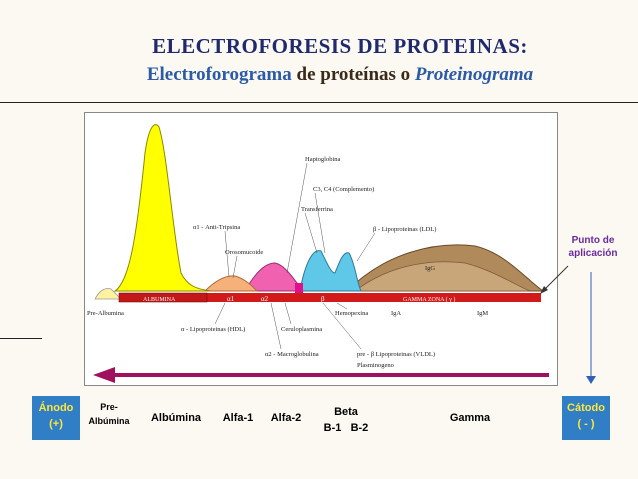 This screenshot has width=638, height=479. What do you see at coordinates (396, 354) in the screenshot?
I see `label-pre-b-vldl: pre - β Lipoproteinas (VLDL)` at bounding box center [396, 354].